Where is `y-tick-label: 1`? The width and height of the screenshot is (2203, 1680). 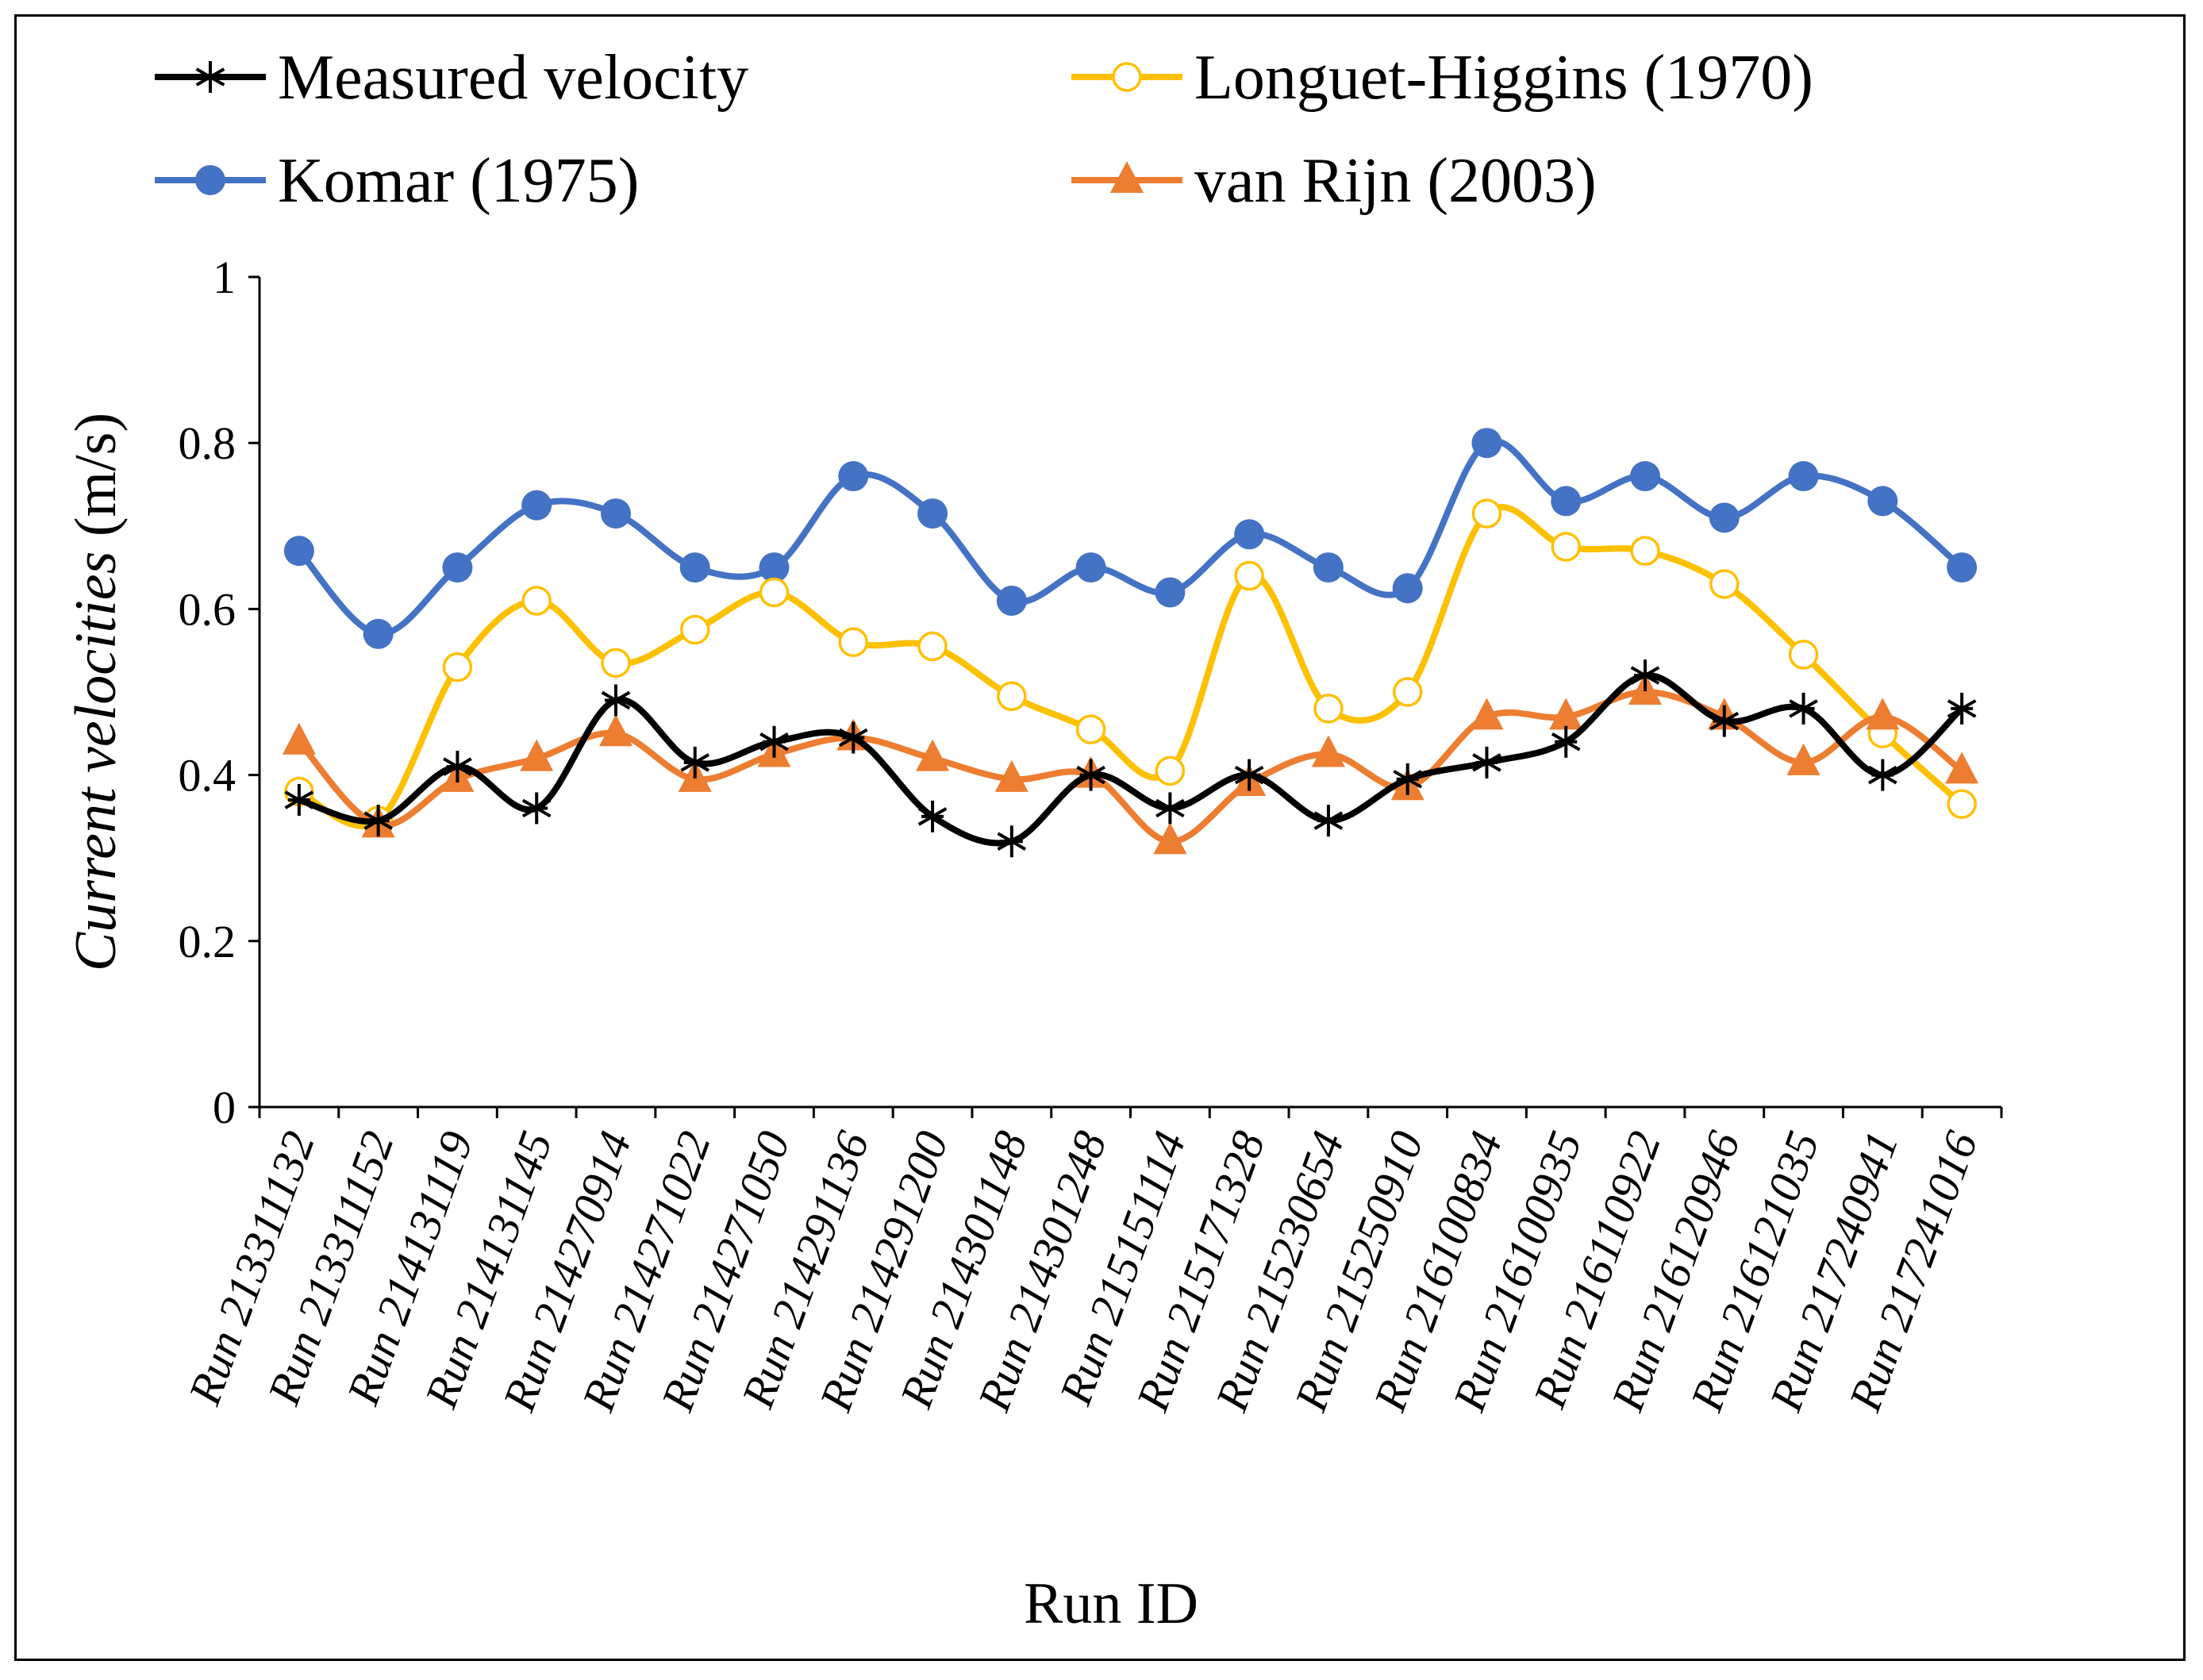 y-tick-label: 1 is located at coordinates (224, 277).